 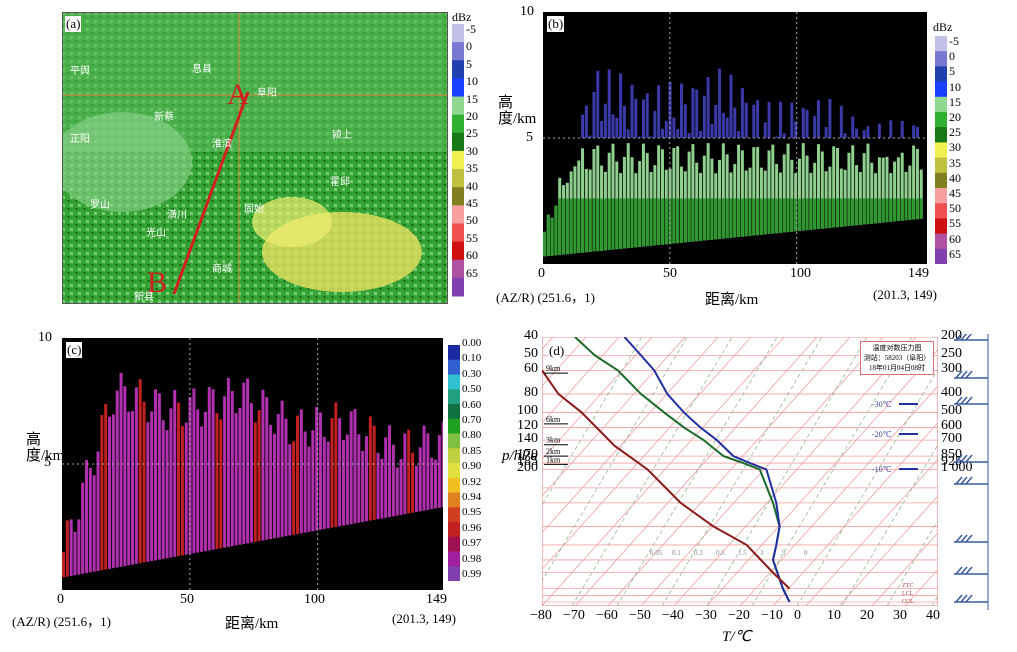 I want to click on d-ytick-left: 140, so click(x=527, y=439).